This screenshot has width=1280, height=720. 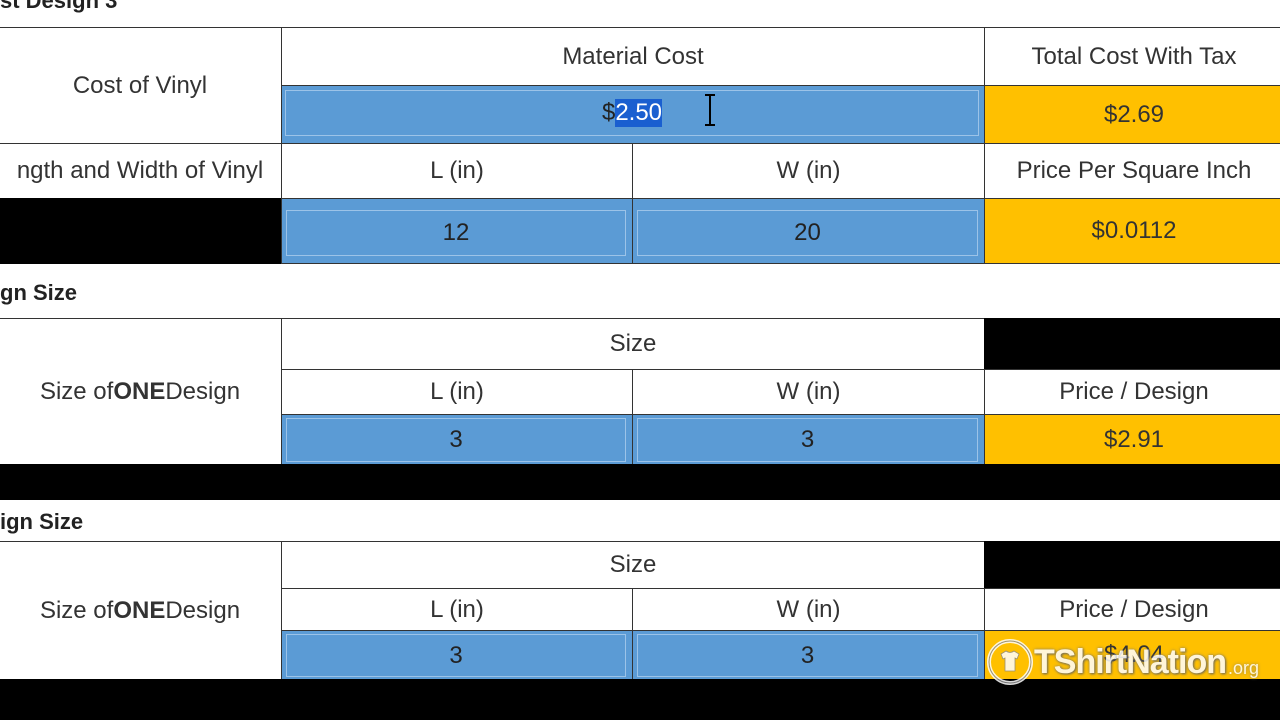 I want to click on text-cursor-icon, so click(x=710, y=110).